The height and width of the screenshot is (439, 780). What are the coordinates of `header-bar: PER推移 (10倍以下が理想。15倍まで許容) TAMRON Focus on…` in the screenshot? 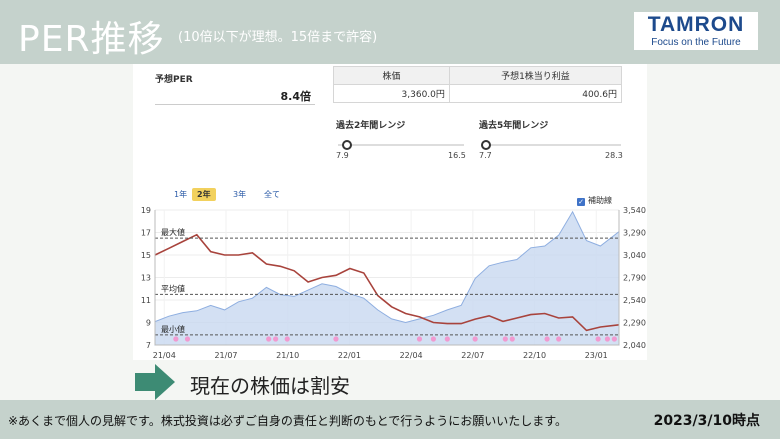 It's located at (390, 32).